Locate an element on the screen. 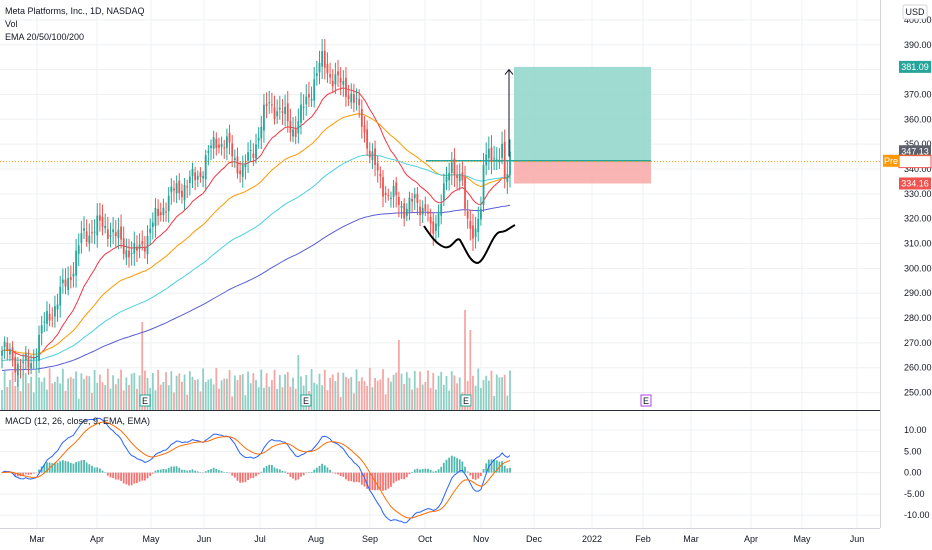 The height and width of the screenshot is (550, 932). price-label-text: 347.13 is located at coordinates (915, 151).